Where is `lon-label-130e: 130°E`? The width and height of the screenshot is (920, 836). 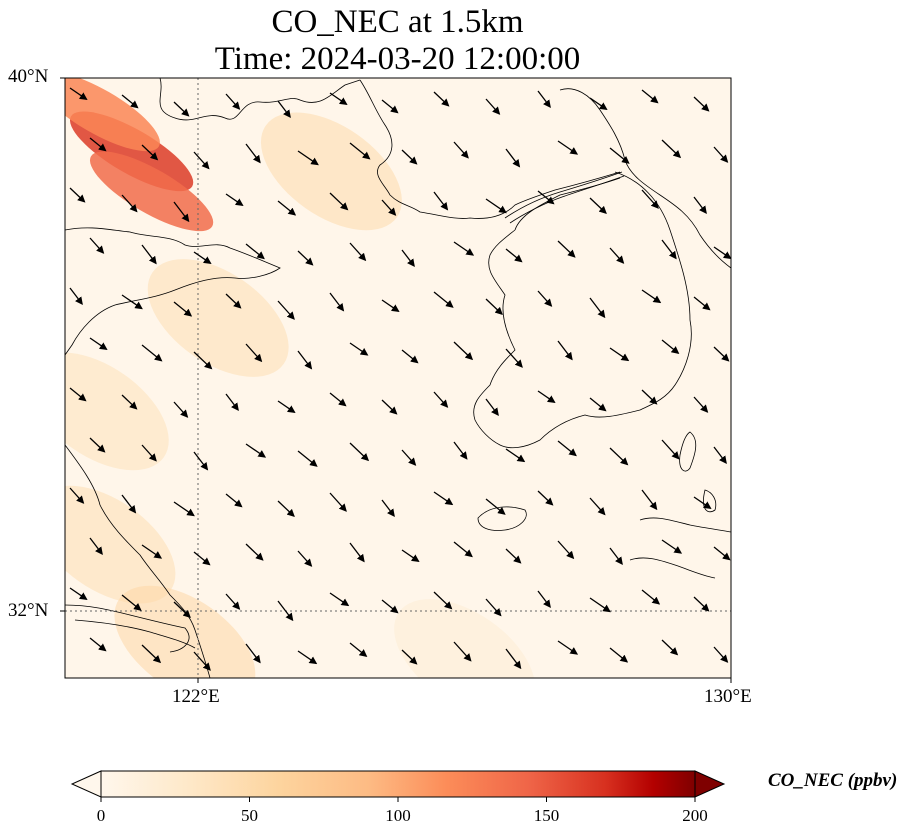 lon-label-130e: 130°E is located at coordinates (728, 696).